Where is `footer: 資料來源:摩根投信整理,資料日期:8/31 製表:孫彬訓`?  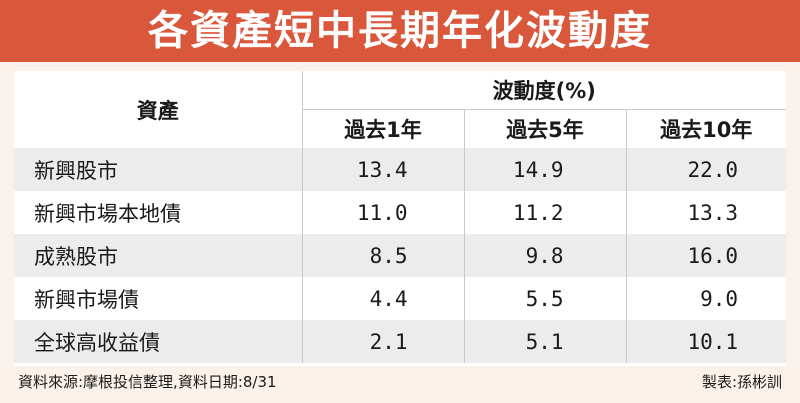 footer: 資料來源:摩根投信整理,資料日期:8/31 製表:孫彬訓 is located at coordinates (400, 381).